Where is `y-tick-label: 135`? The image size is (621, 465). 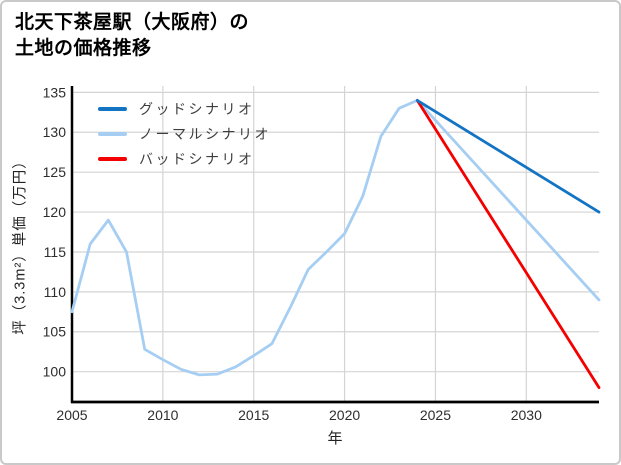 y-tick-label: 135 is located at coordinates (55, 92).